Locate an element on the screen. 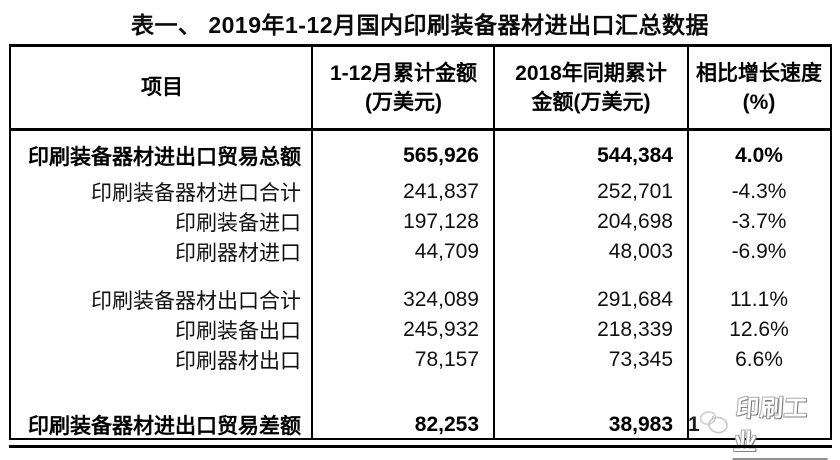  table-row: 印刷器材进口 44,709 48,003 -6.9% is located at coordinates (420, 252).